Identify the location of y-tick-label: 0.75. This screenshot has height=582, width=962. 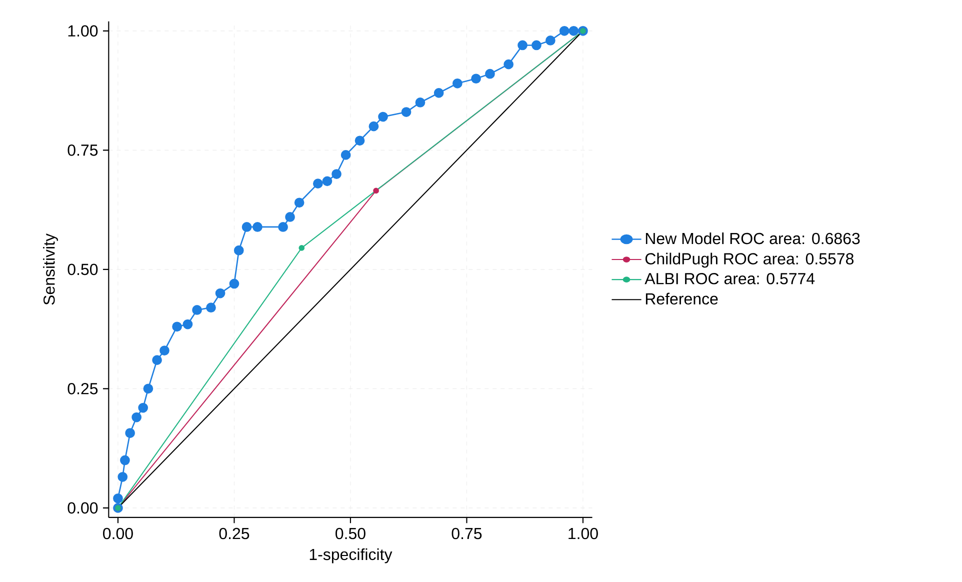
(83, 150).